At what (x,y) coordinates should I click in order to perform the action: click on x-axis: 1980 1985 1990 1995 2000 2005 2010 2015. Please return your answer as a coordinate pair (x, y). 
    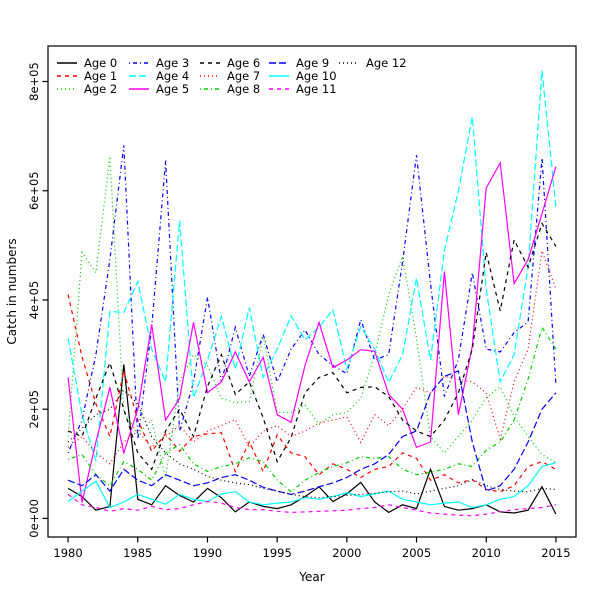
    Looking at the image, I should click on (312, 548).